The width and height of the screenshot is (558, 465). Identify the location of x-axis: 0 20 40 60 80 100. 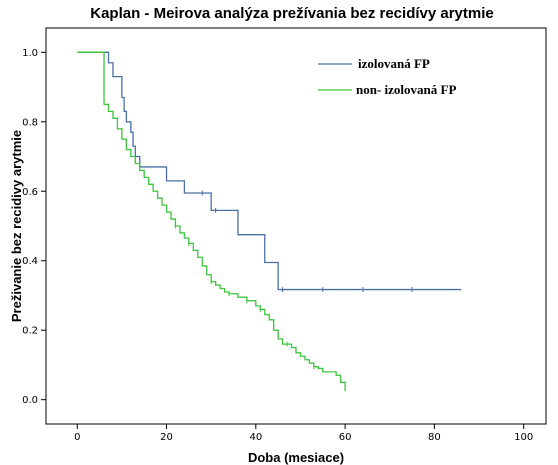
(303, 433).